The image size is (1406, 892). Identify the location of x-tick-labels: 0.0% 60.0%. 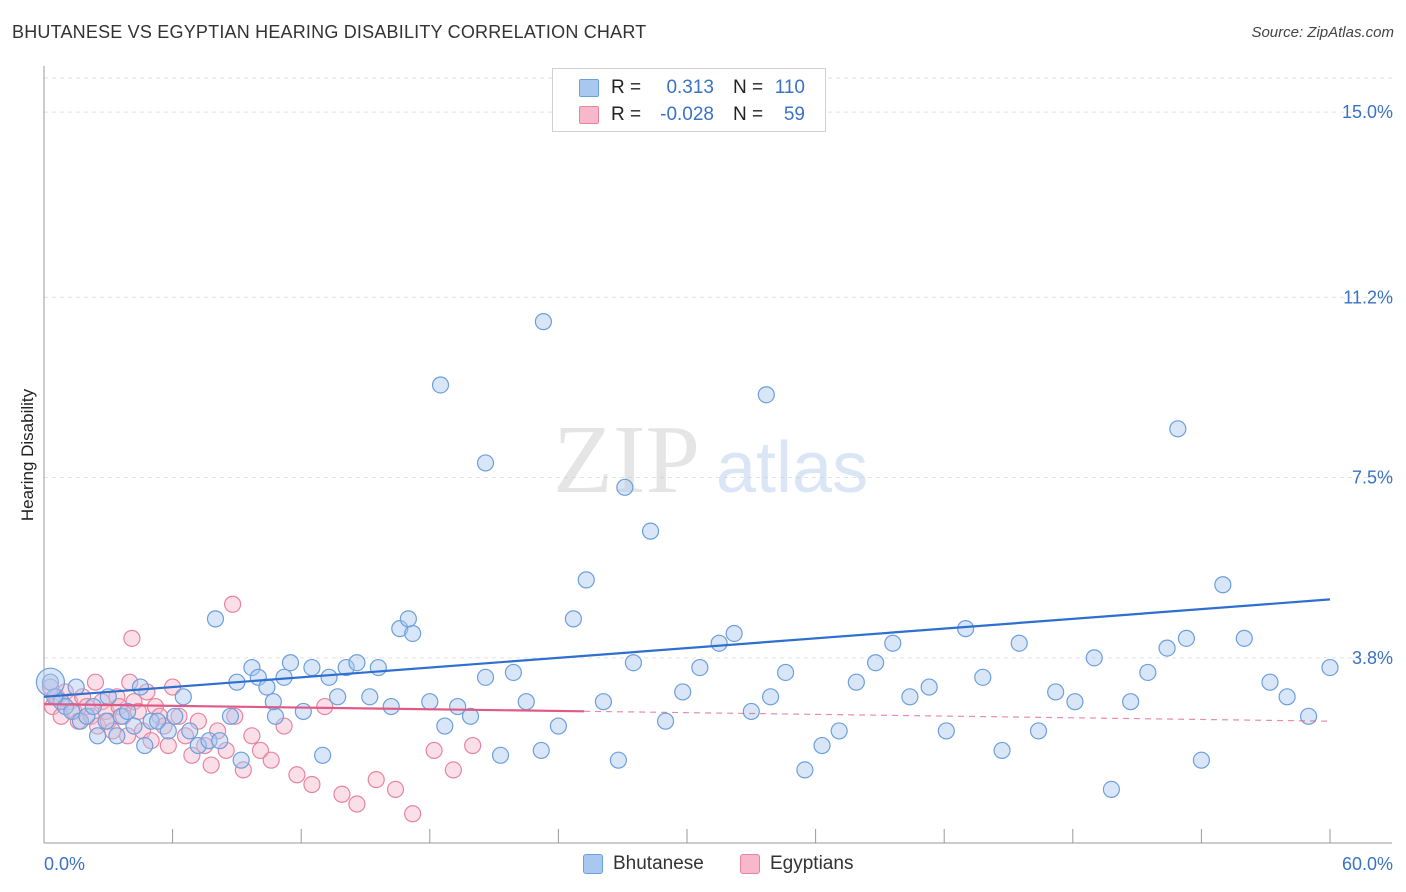
(718, 864).